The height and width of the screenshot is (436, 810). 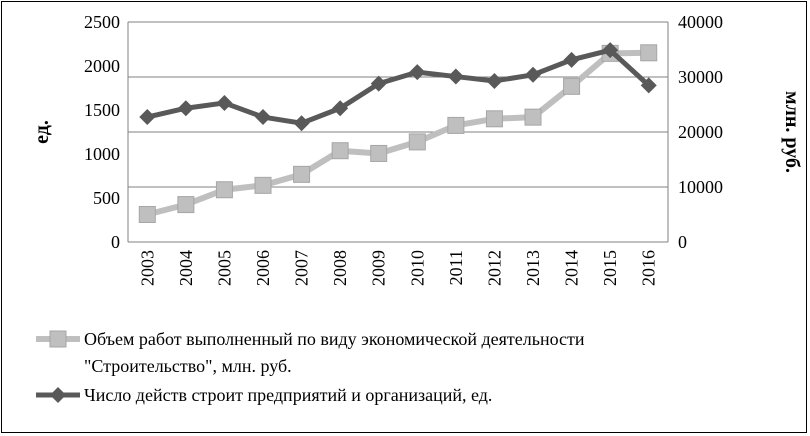 I want to click on y-left-tick-label: 2500, so click(x=102, y=22).